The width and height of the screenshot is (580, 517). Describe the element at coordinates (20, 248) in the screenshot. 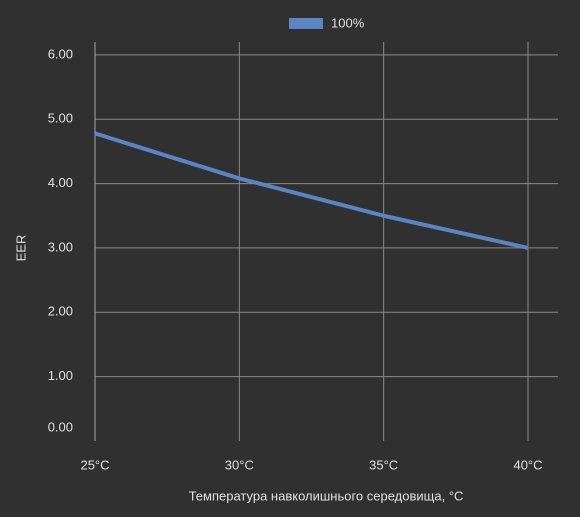

I see `y-axis-label: EER` at that location.